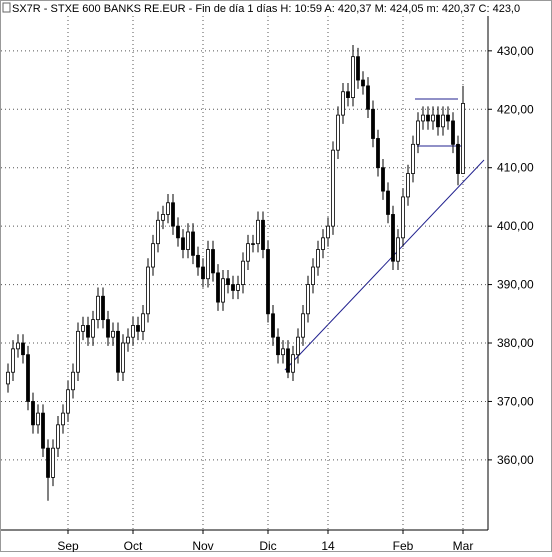 This screenshot has height=557, width=552. I want to click on x-tick-label: Feb, so click(403, 545).